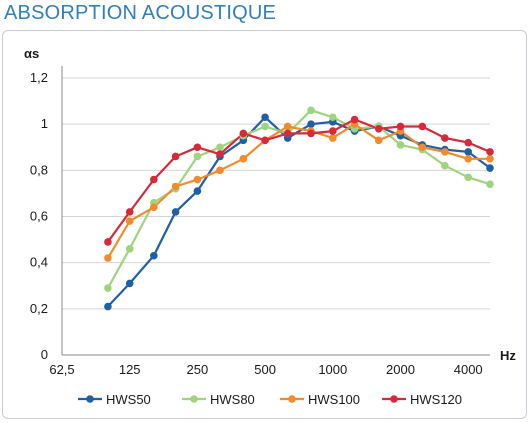 The width and height of the screenshot is (531, 423). Describe the element at coordinates (436, 399) in the screenshot. I see `legend-label: HWS120` at that location.